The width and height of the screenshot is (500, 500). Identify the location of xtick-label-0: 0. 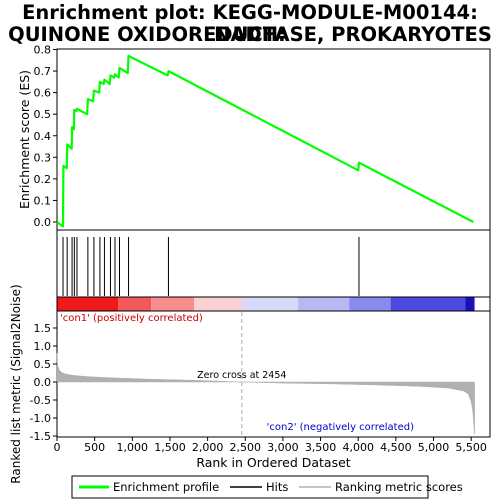
(57, 447).